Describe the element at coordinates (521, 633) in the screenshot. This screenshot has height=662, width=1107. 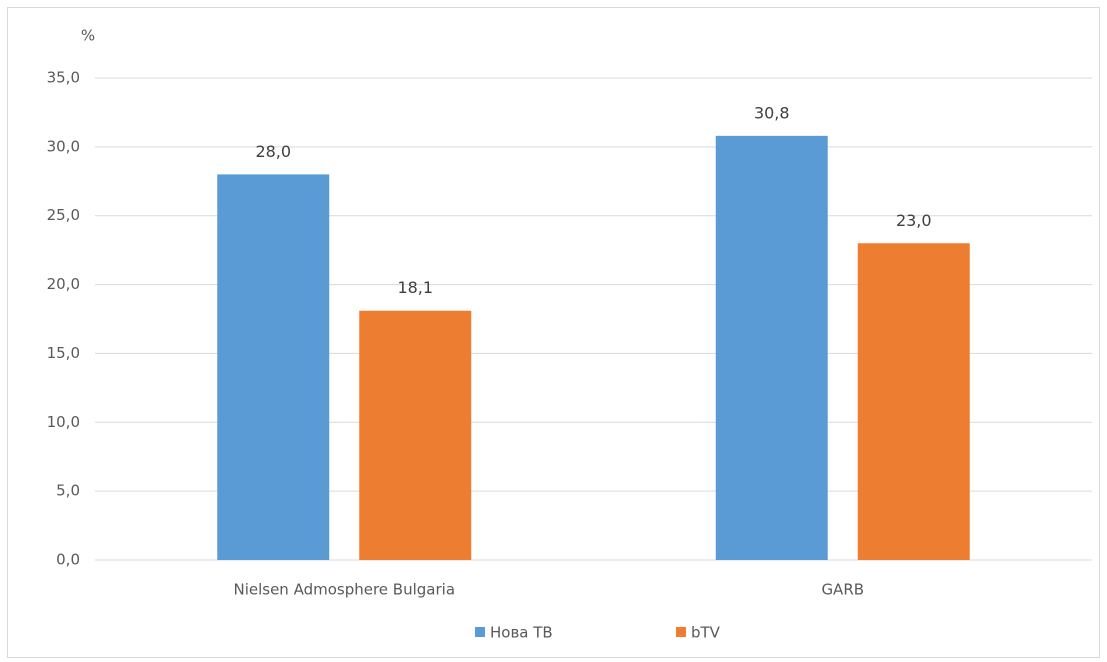
I see `legend-label: Нова ТВ` at that location.